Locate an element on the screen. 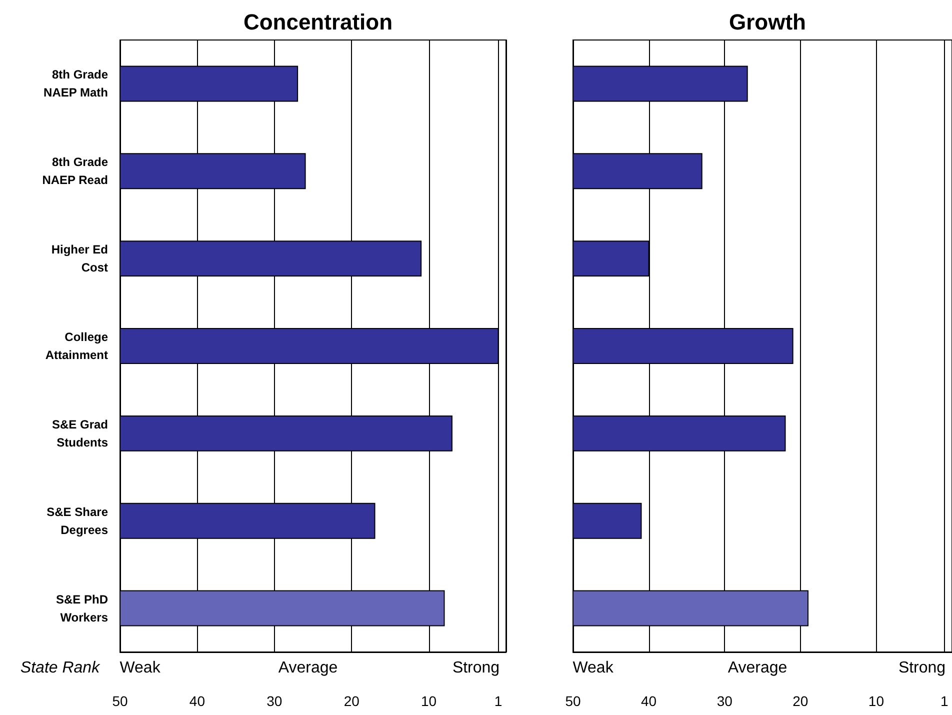 The height and width of the screenshot is (715, 952). y-tick-label: S&E Grad Students is located at coordinates (80, 433).